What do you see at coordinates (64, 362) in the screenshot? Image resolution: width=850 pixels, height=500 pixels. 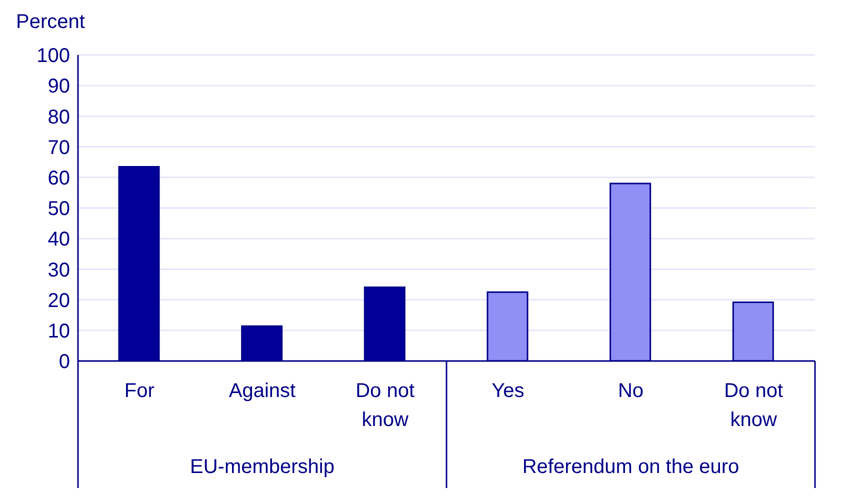 I see `y-tick-label: 0` at bounding box center [64, 362].